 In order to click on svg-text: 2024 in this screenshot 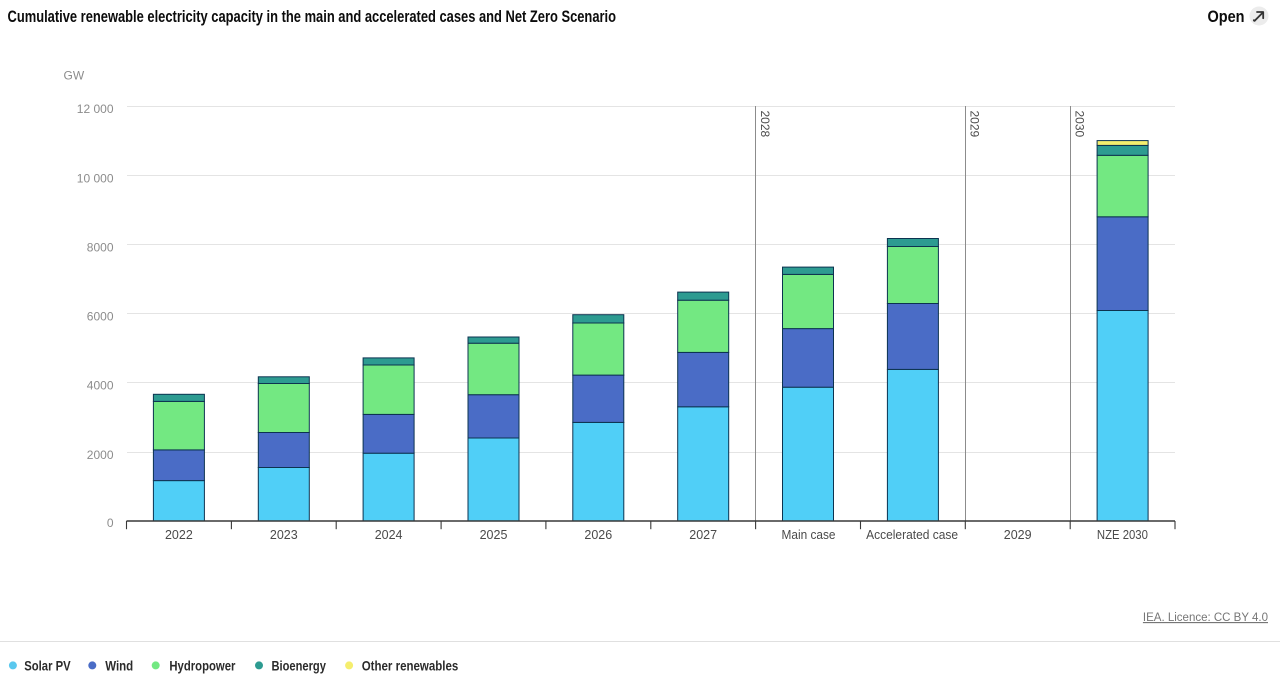, I will do `click(389, 535)`.